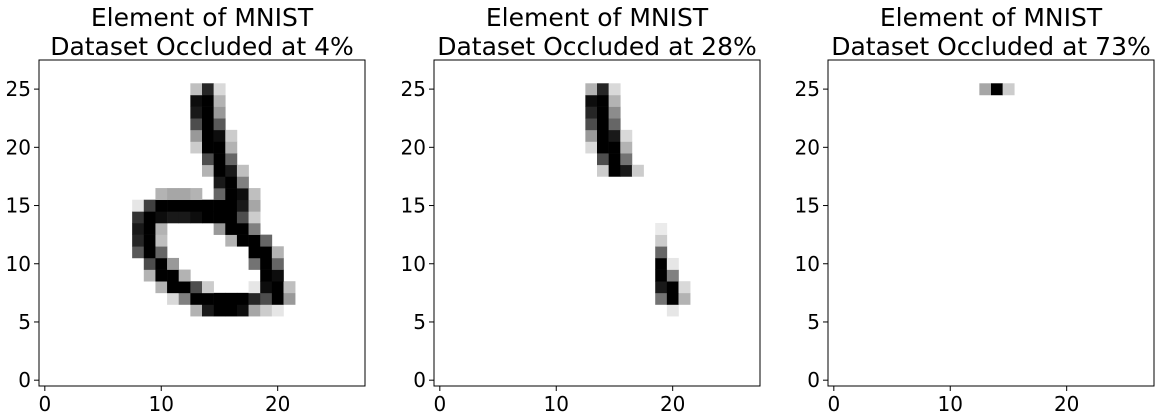 The height and width of the screenshot is (419, 1160). I want to click on y-tick-label: 25, so click(807, 89).